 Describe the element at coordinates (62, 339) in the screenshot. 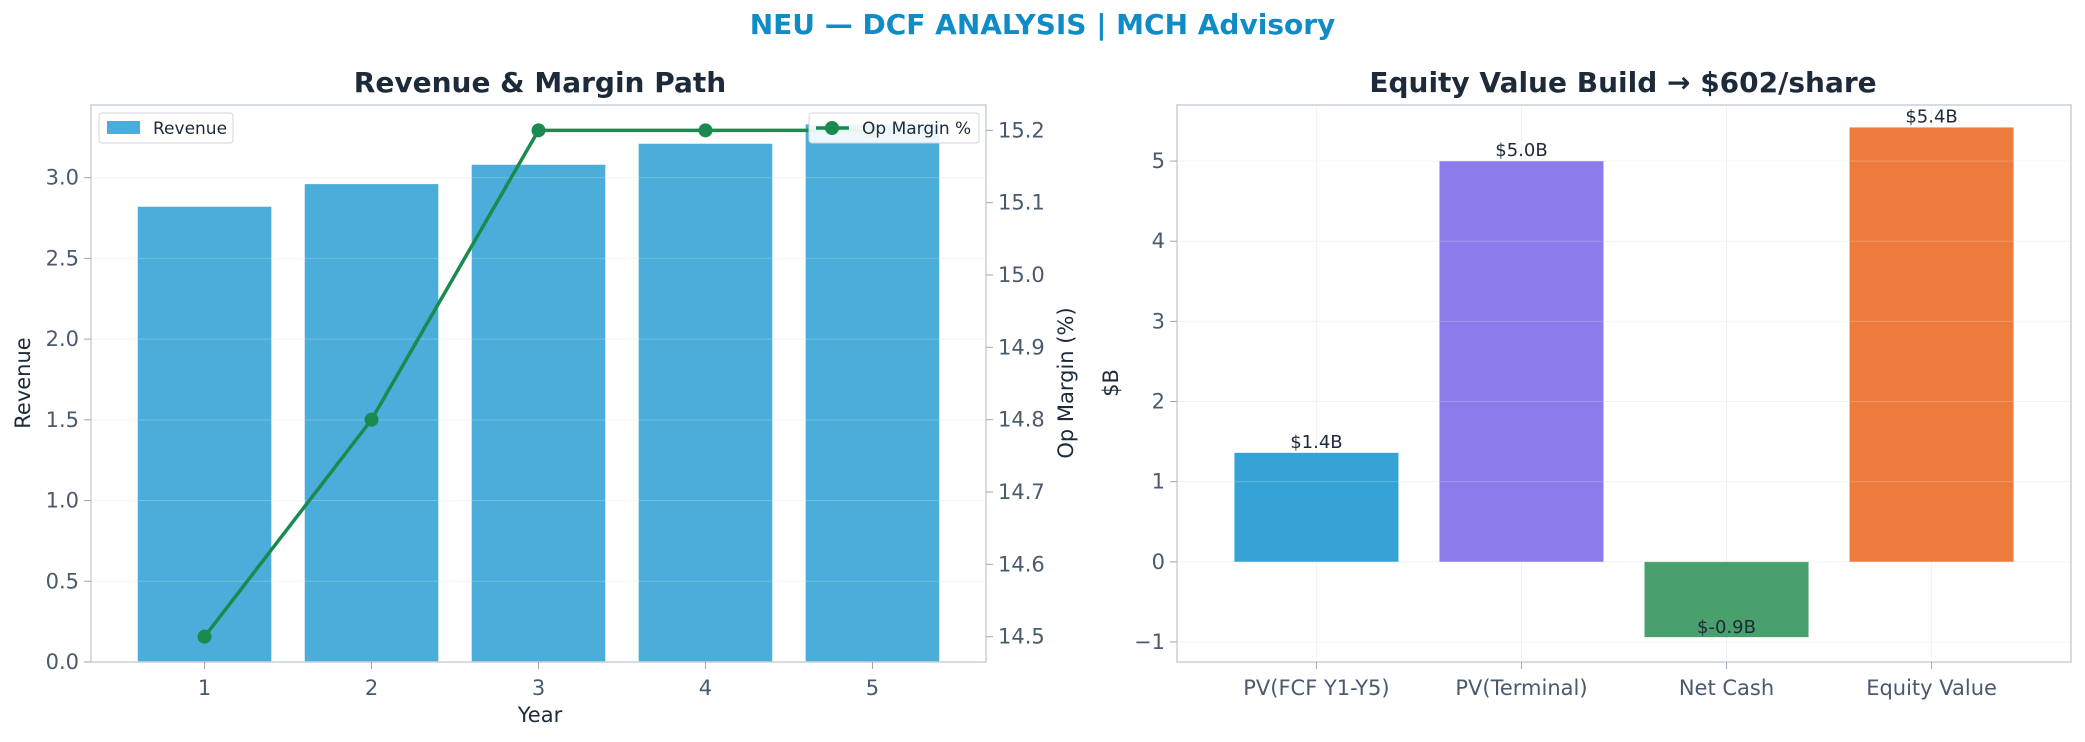

I see `left-y-tick-label: 2.0` at that location.